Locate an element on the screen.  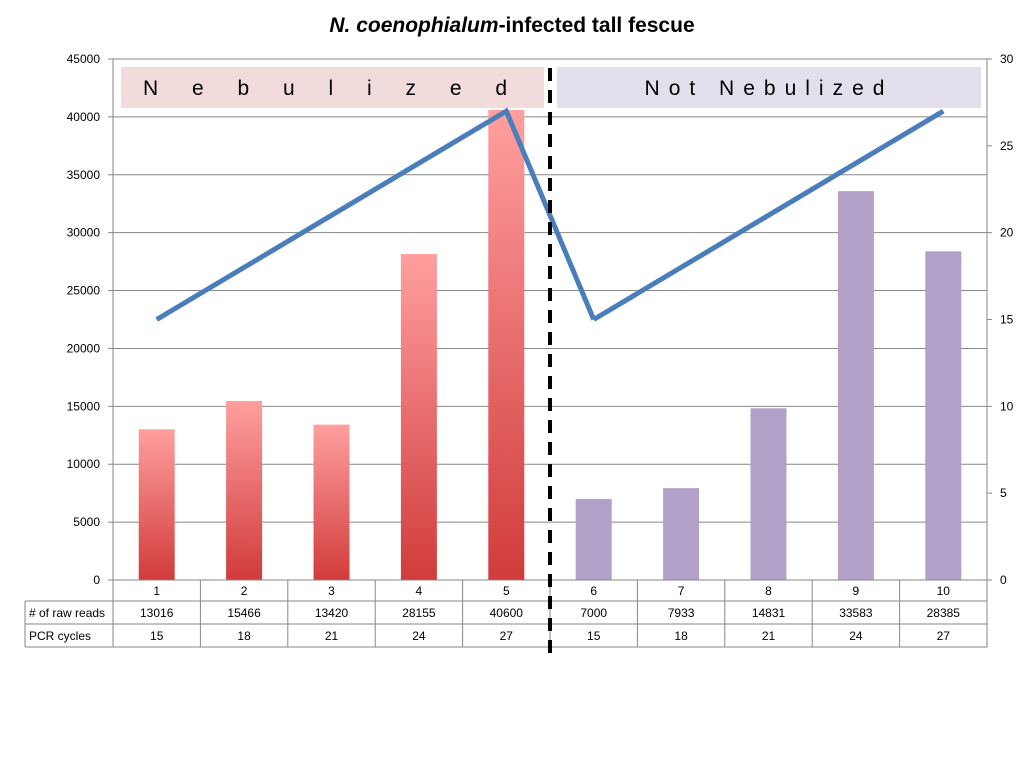
y-left-tick-label: 25000 is located at coordinates (84, 291).